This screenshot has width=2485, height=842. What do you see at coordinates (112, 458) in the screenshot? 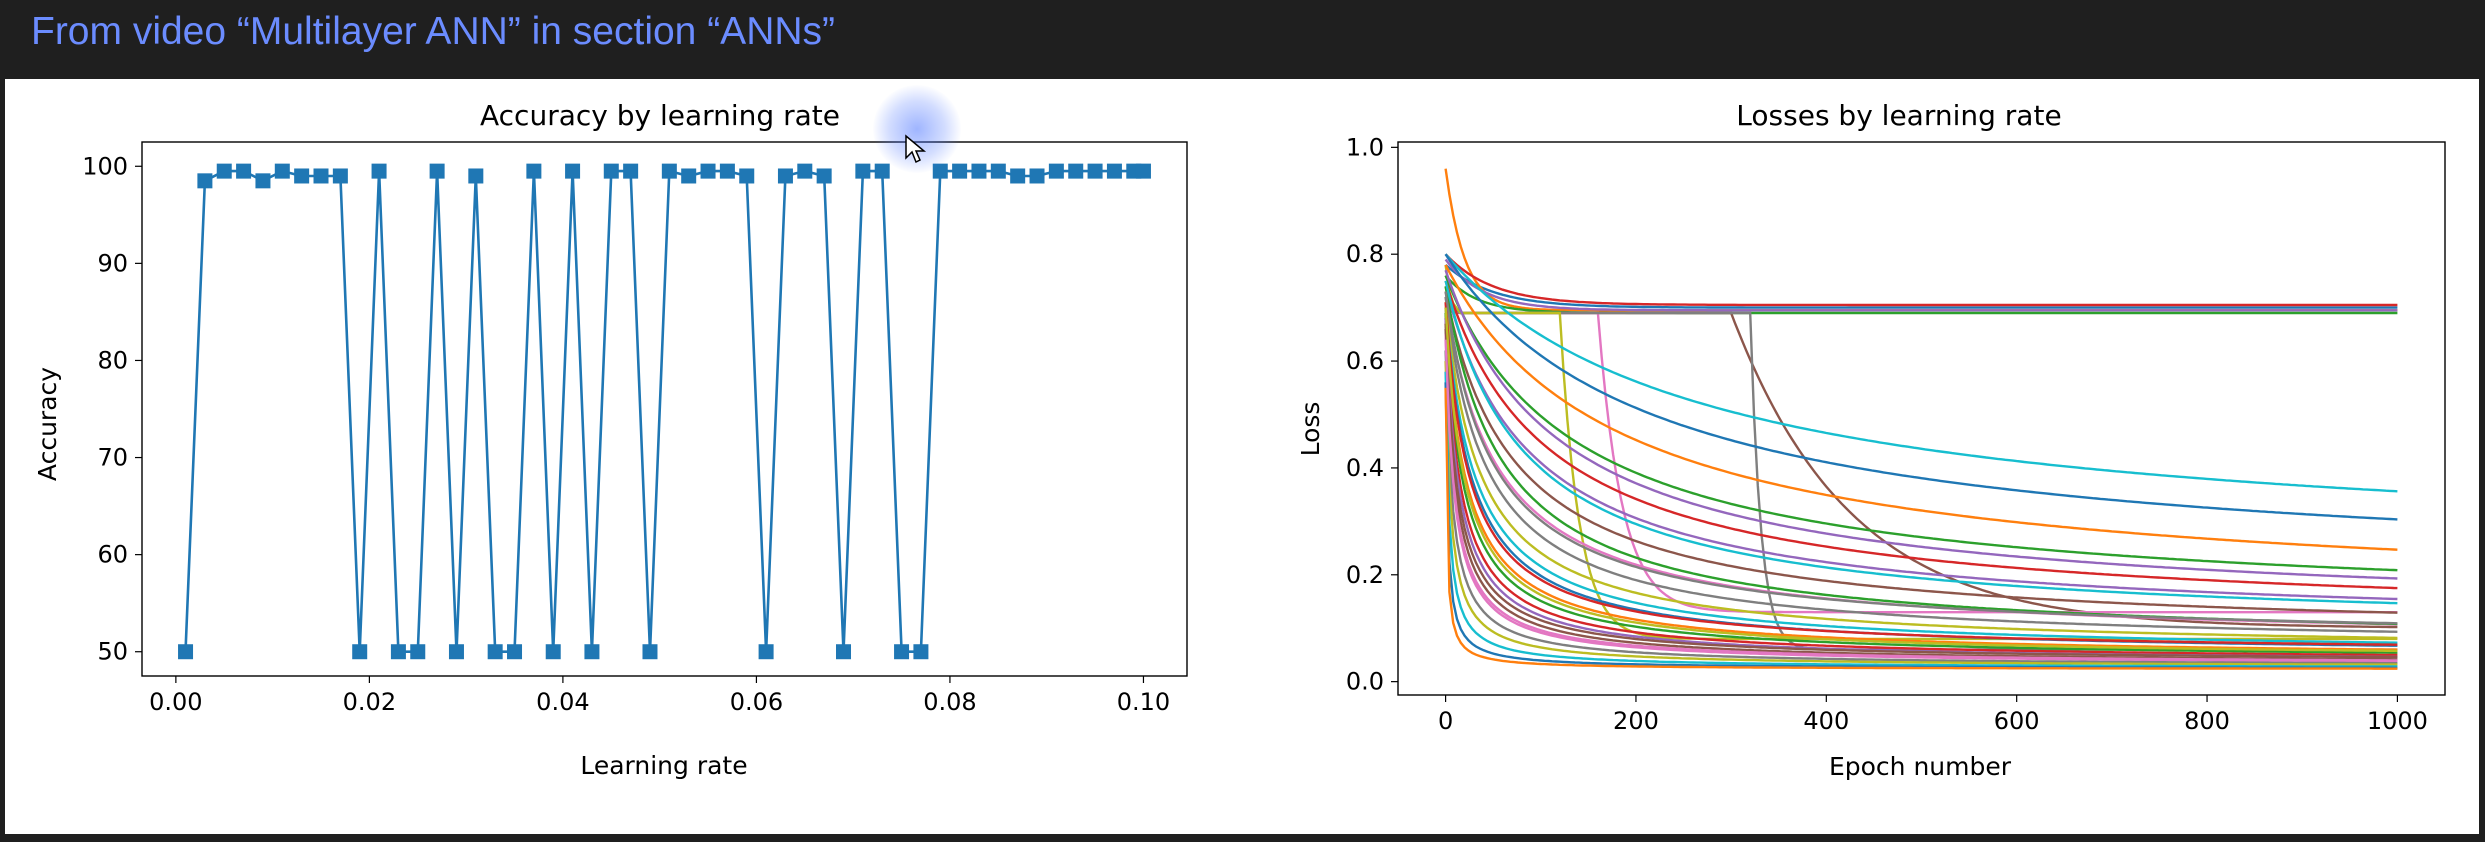
I see `accuracy-y-tick-label: 70` at bounding box center [112, 458].